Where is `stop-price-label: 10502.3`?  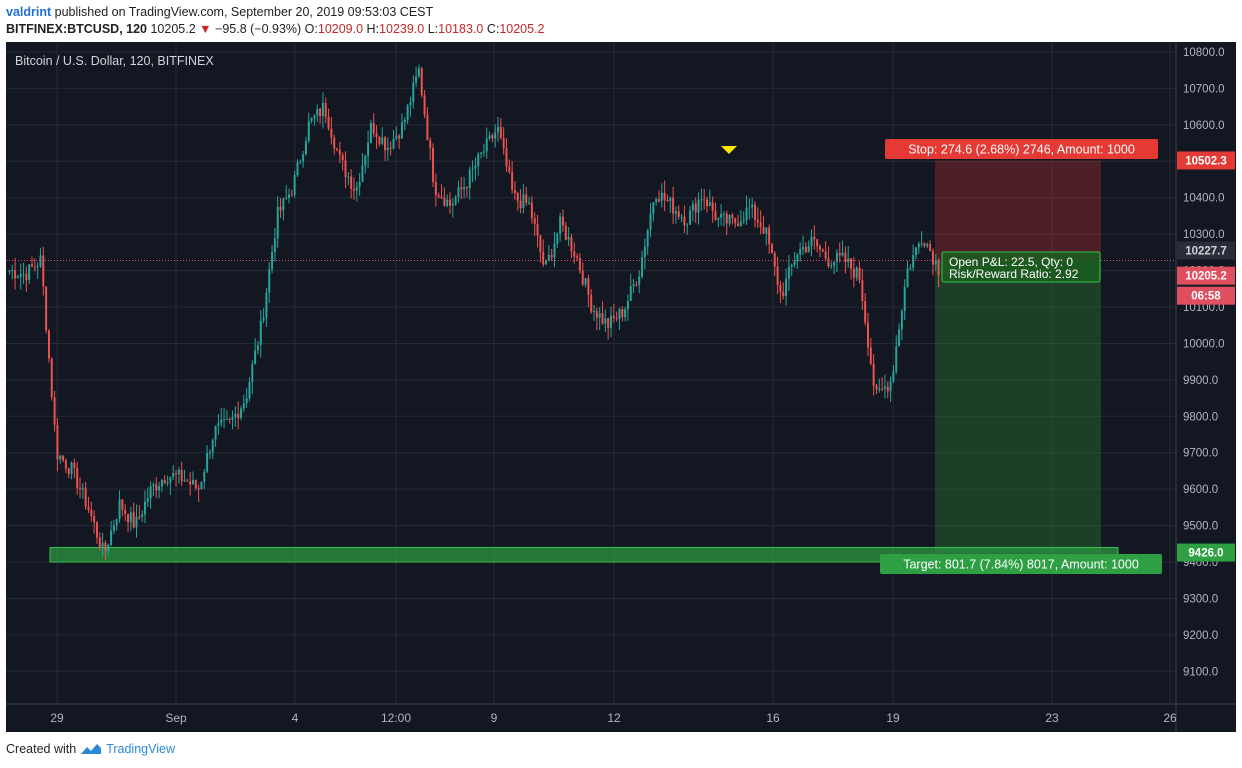 stop-price-label: 10502.3 is located at coordinates (1206, 161).